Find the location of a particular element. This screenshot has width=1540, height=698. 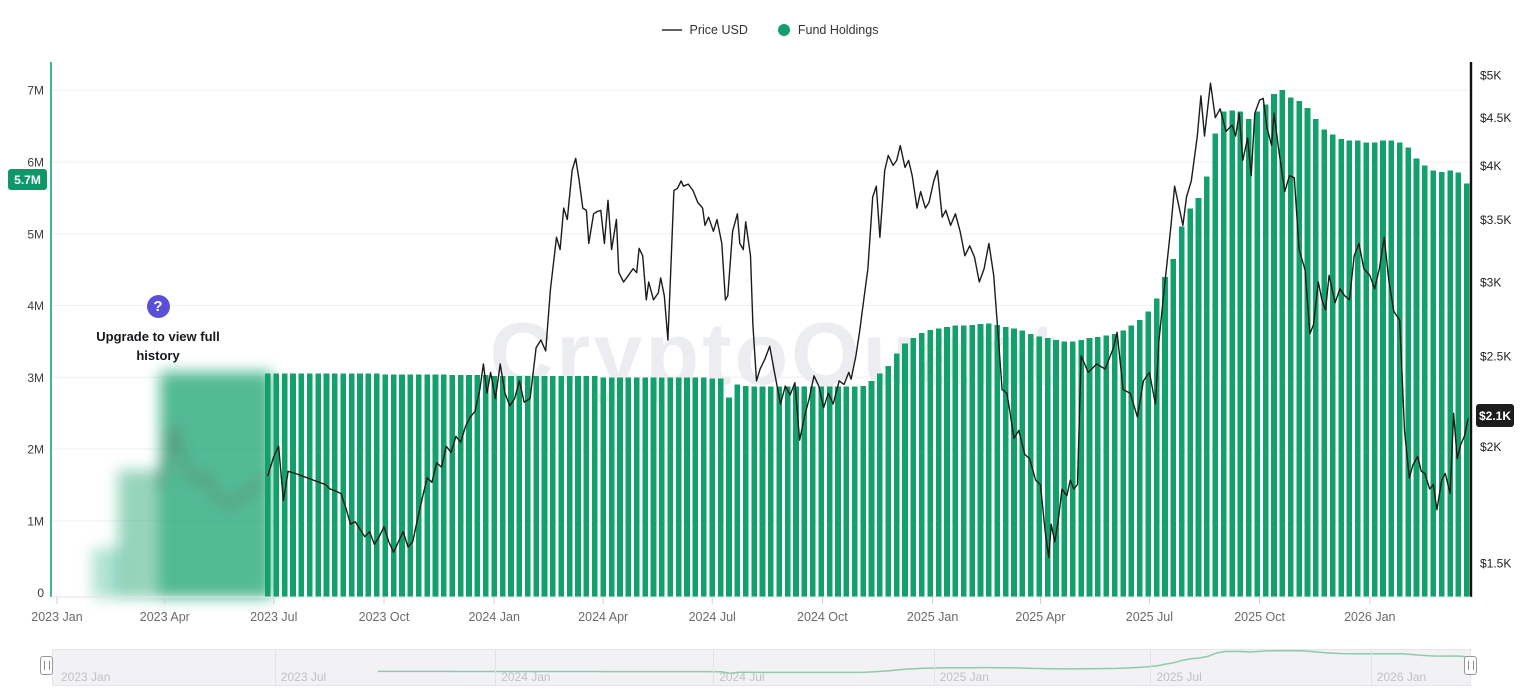

left-axis-tick-label: 6M is located at coordinates (35, 162).